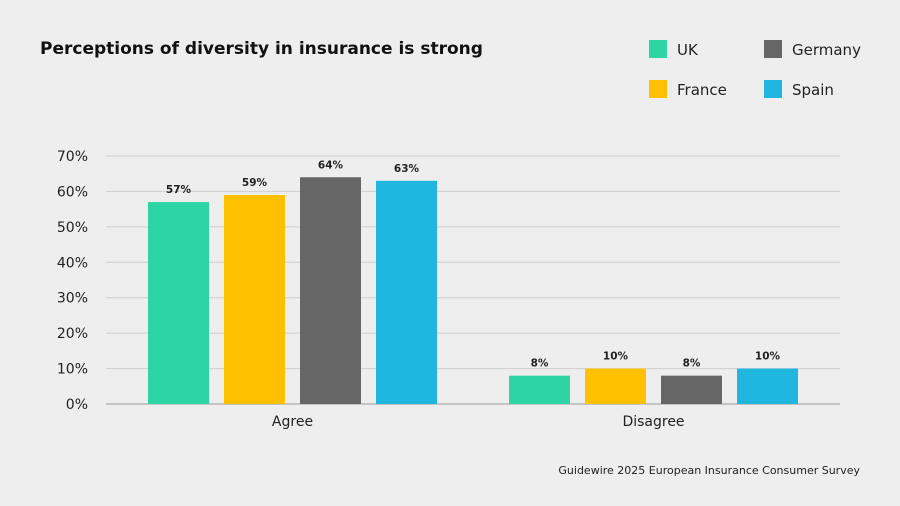 The width and height of the screenshot is (900, 506). What do you see at coordinates (826, 50) in the screenshot?
I see `legend-label: Germany` at bounding box center [826, 50].